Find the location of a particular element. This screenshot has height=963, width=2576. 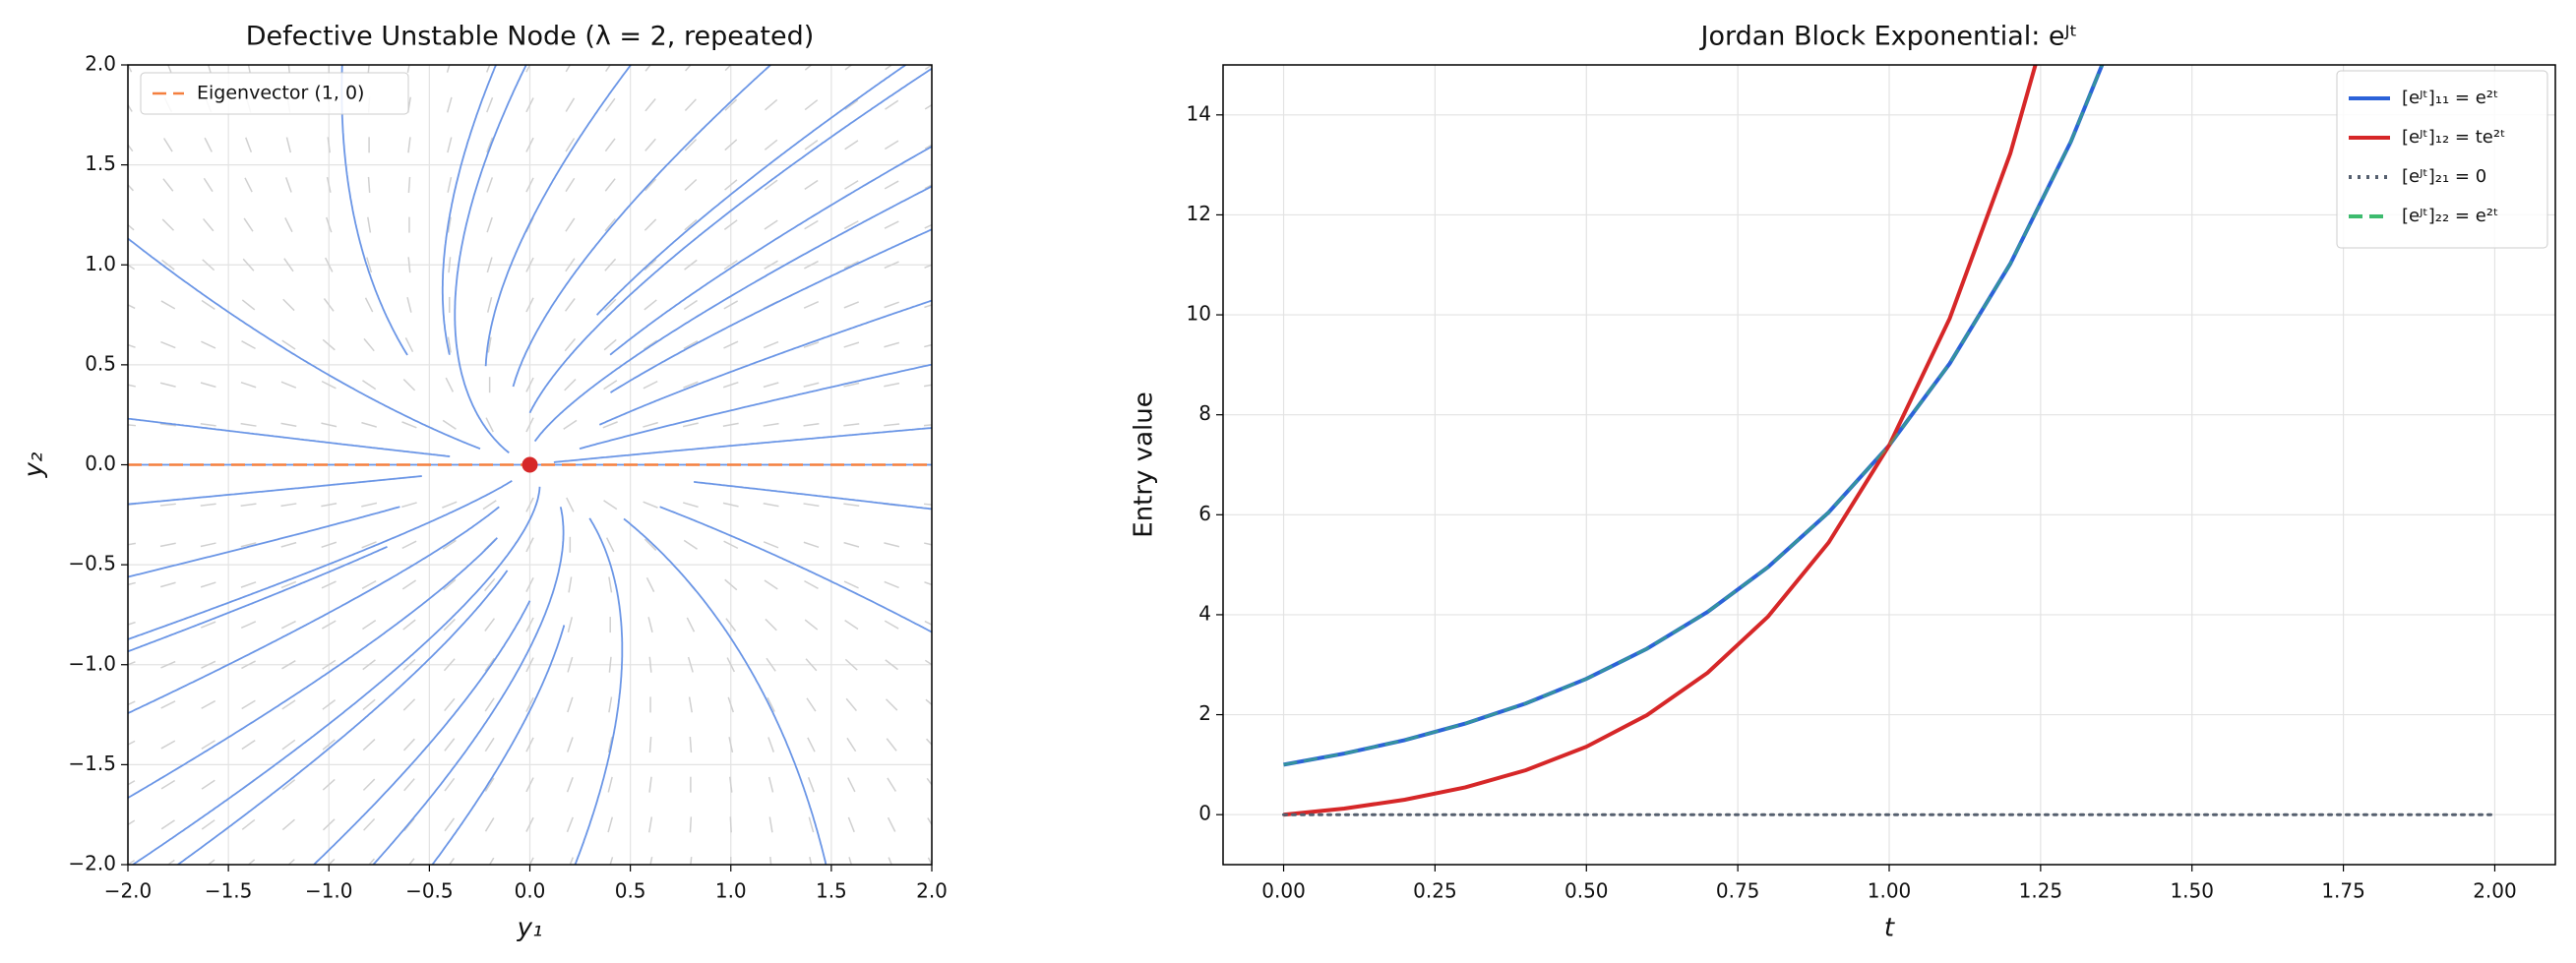

x-tick-label: 0.75 is located at coordinates (1738, 891).